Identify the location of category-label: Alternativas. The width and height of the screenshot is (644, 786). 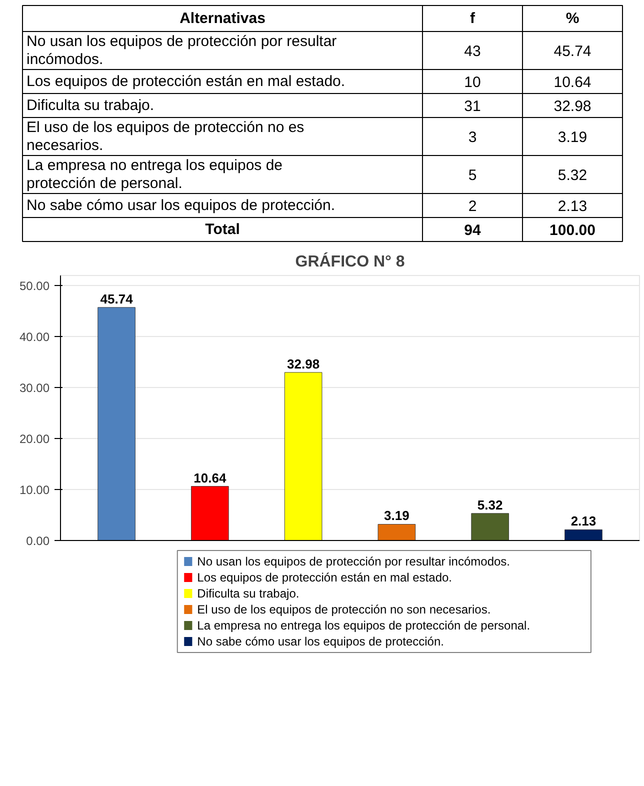
(223, 18).